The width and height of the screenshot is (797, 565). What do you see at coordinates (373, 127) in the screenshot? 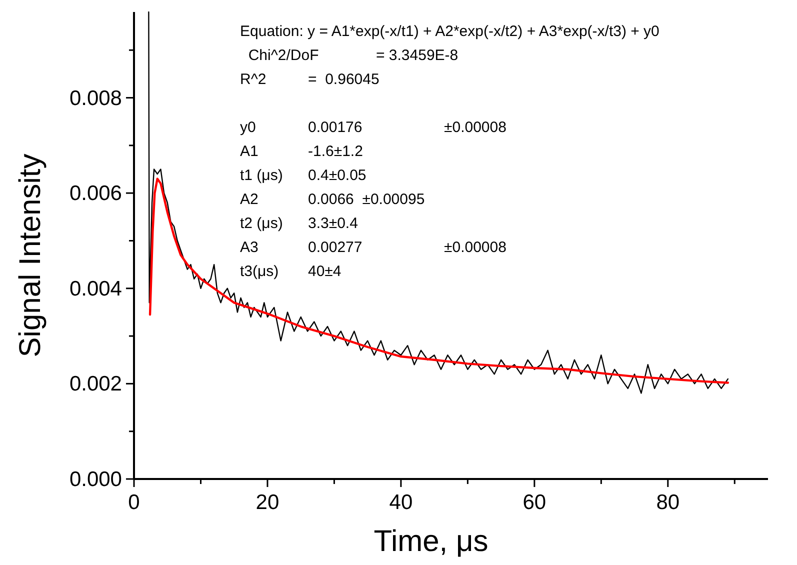
I see `text: y0 0.00176 ±0.00008` at bounding box center [373, 127].